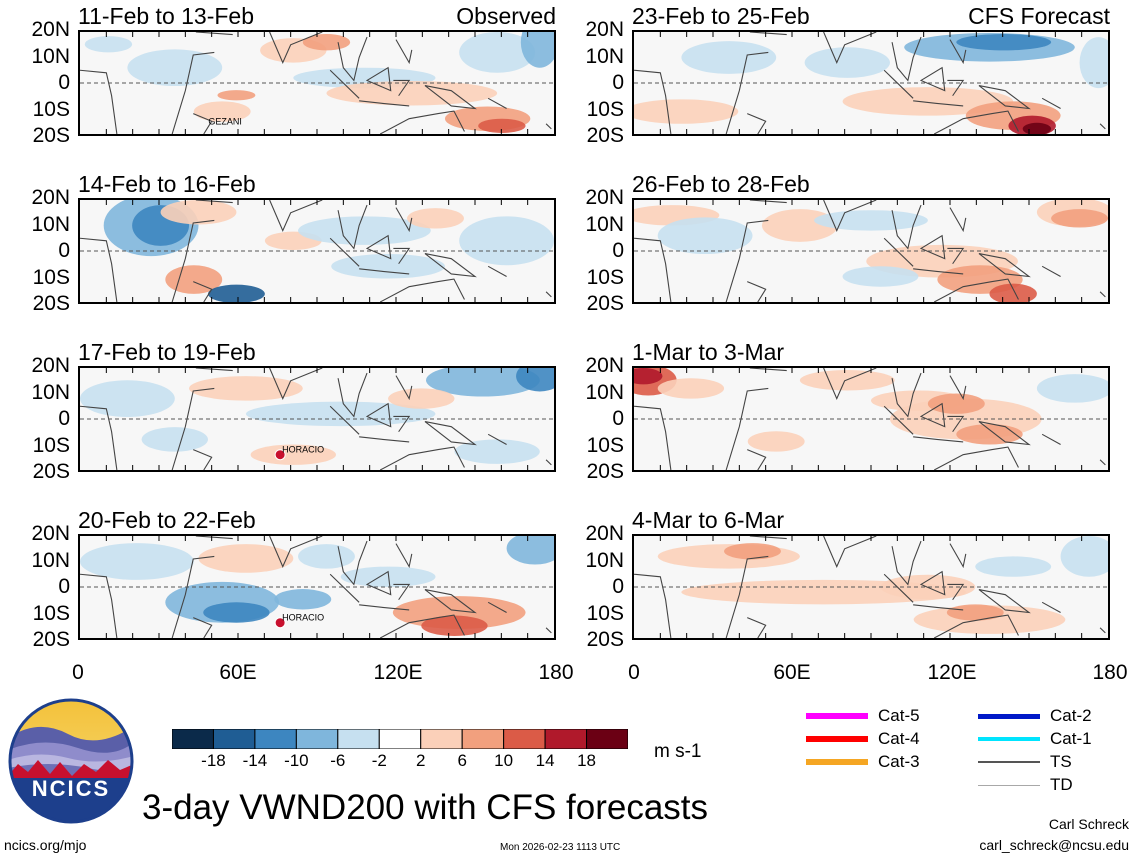 The image size is (1135, 860). I want to click on storm-legend-label: Cat-5, so click(899, 715).